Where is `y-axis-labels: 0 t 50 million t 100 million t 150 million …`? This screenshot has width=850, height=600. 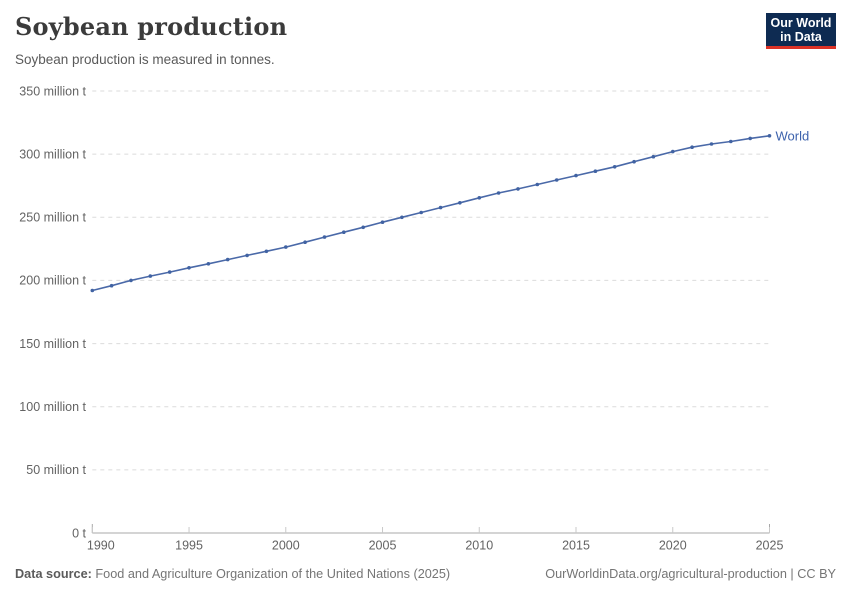
y-axis-labels: 0 t 50 million t 100 million t 150 million … is located at coordinates (52, 312).